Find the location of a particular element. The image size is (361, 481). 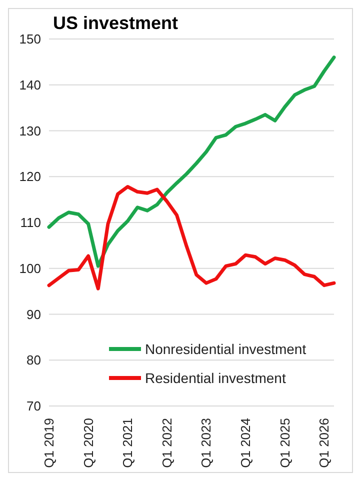

y-tick-label: 80 is located at coordinates (33, 360).